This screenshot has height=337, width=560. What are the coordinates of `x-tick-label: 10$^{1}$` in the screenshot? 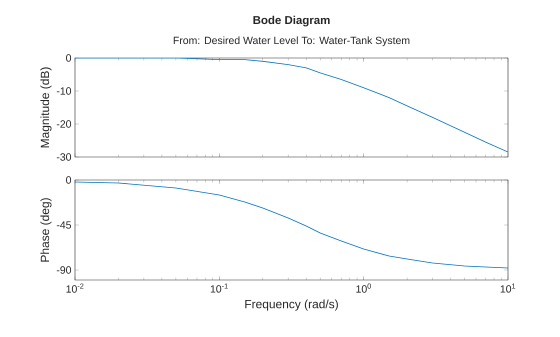 It's located at (508, 288).